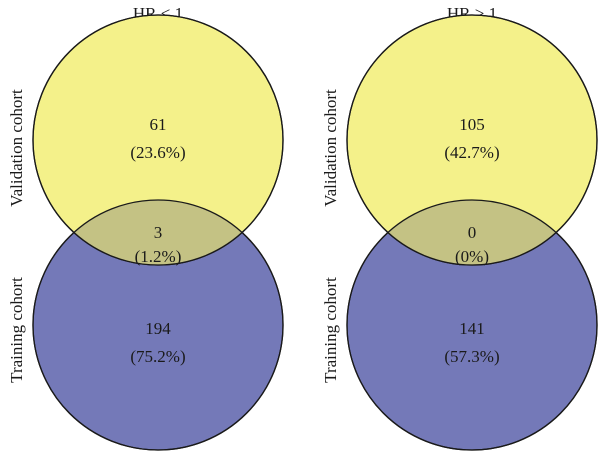  I want to click on validation-only-percent: (42.7%), so click(471, 152).